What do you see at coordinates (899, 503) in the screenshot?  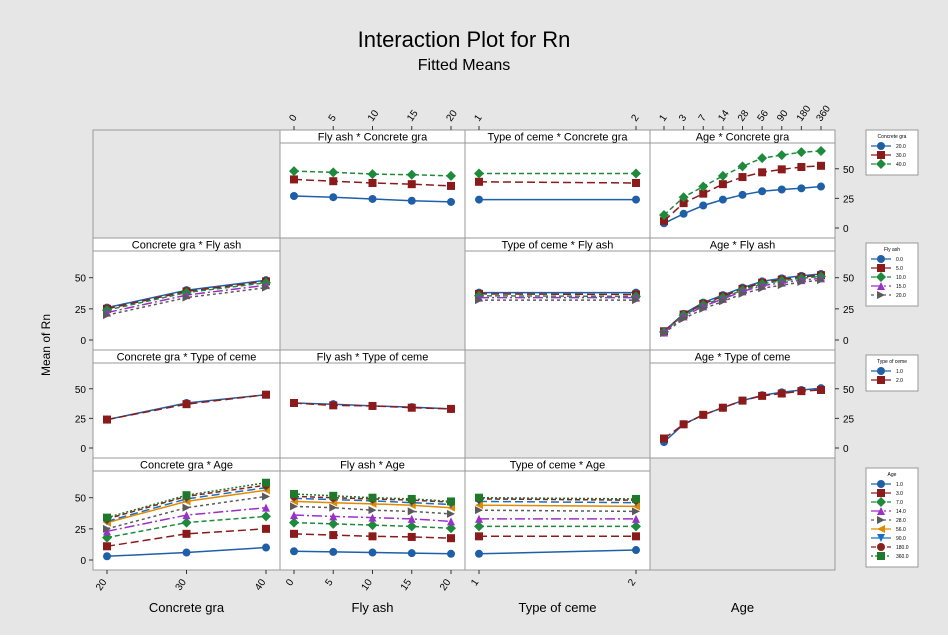 I see `legend-entry: 7.0` at bounding box center [899, 503].